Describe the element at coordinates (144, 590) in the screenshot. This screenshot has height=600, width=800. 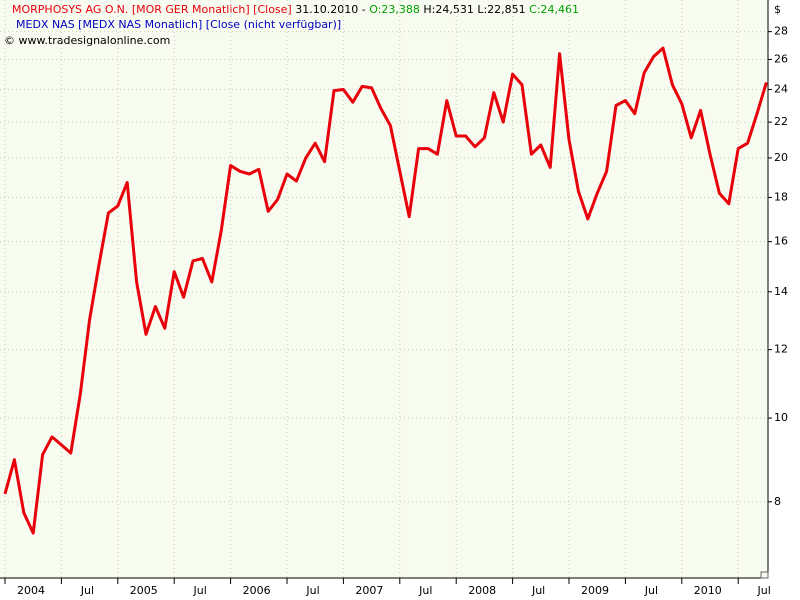
I see `x-tick-label: 2005` at that location.